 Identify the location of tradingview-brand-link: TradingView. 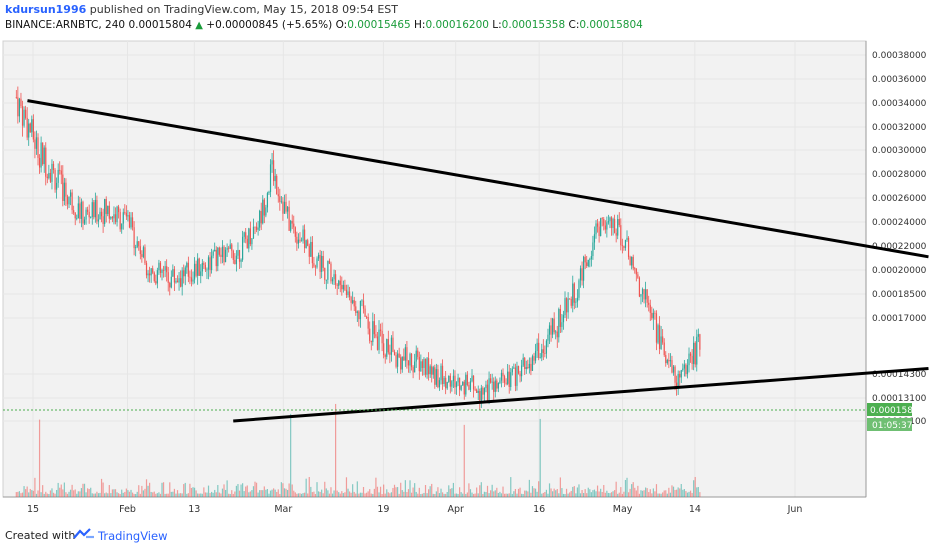
(133, 536).